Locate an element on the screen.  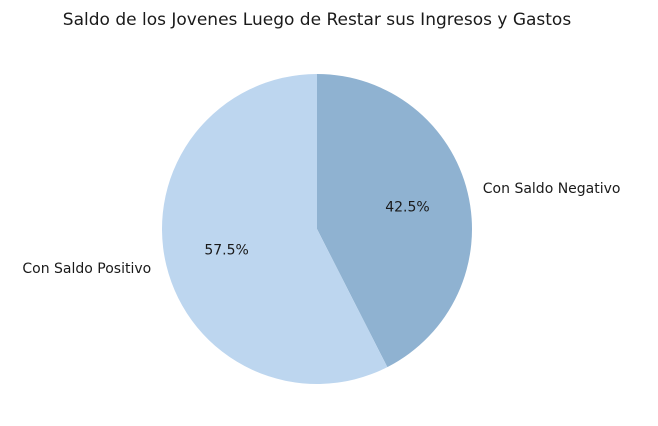
pie-pct-label-0: 42.5% is located at coordinates (407, 207).